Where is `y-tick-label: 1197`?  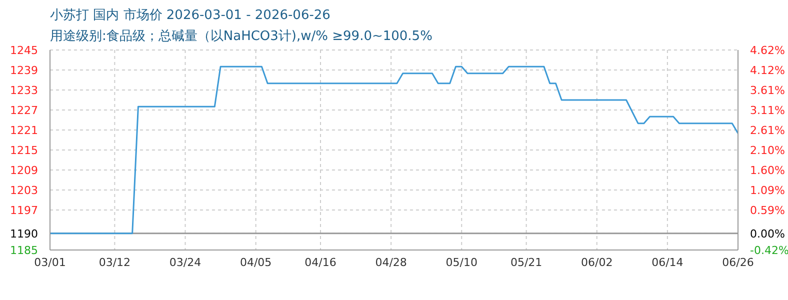 y-tick-label: 1197 is located at coordinates (24, 210).